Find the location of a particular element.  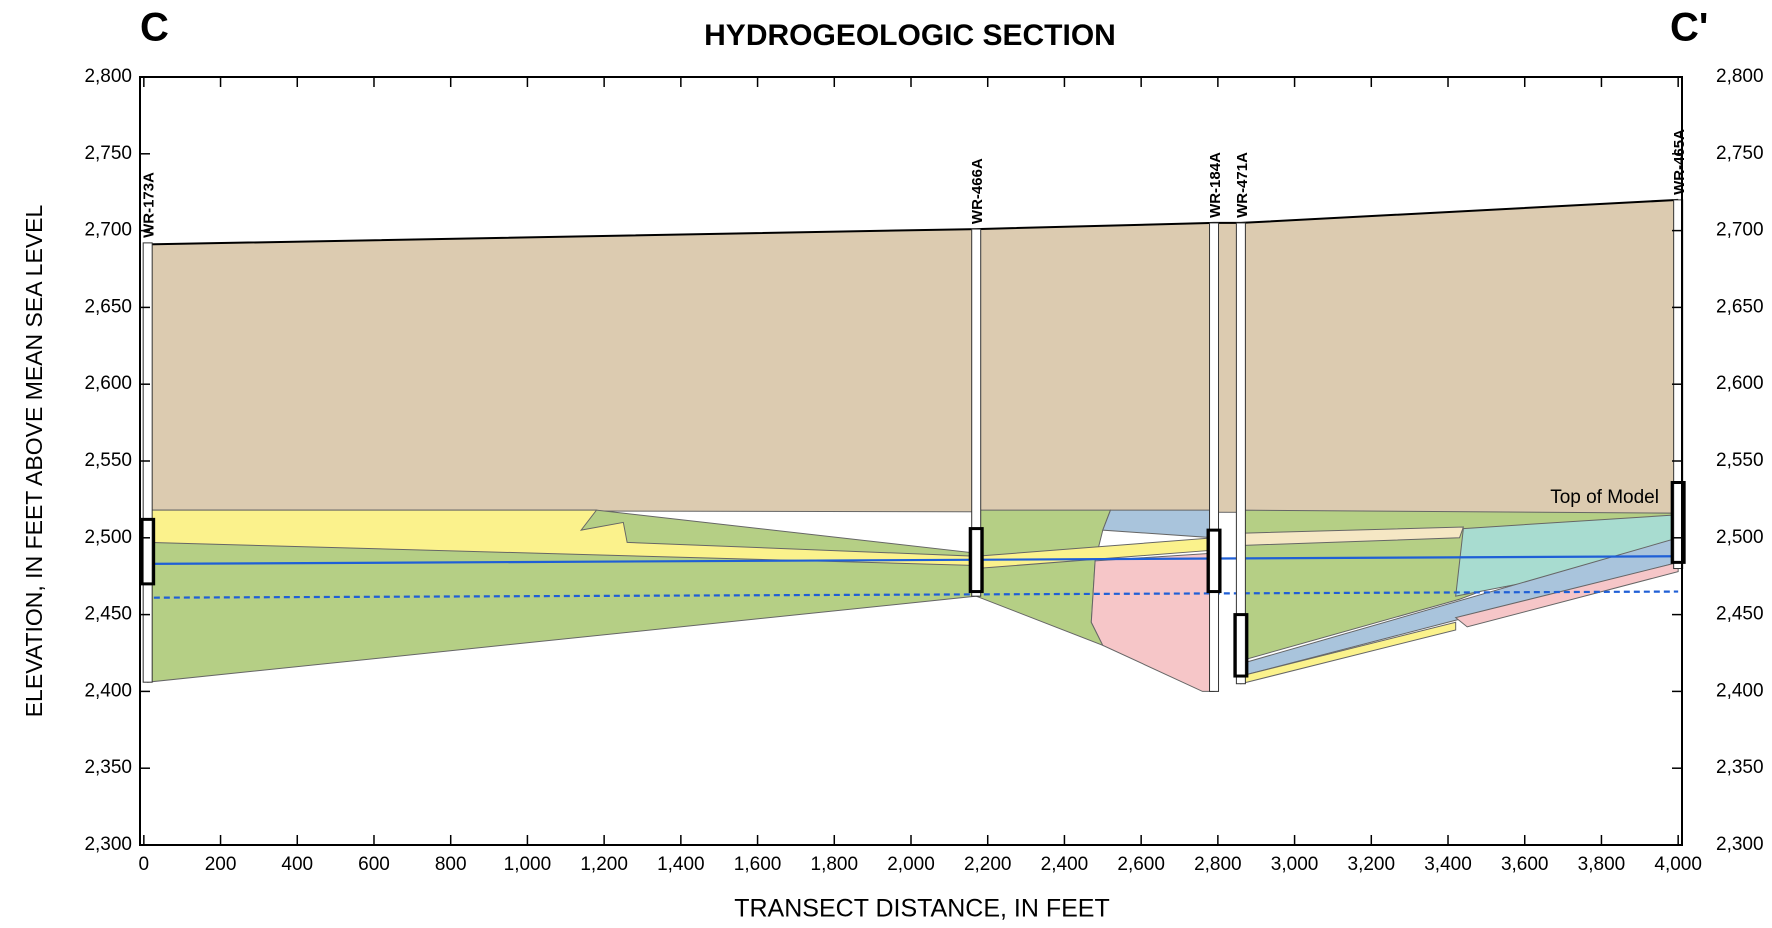

x-tick-label: 3,400 is located at coordinates (1448, 864).